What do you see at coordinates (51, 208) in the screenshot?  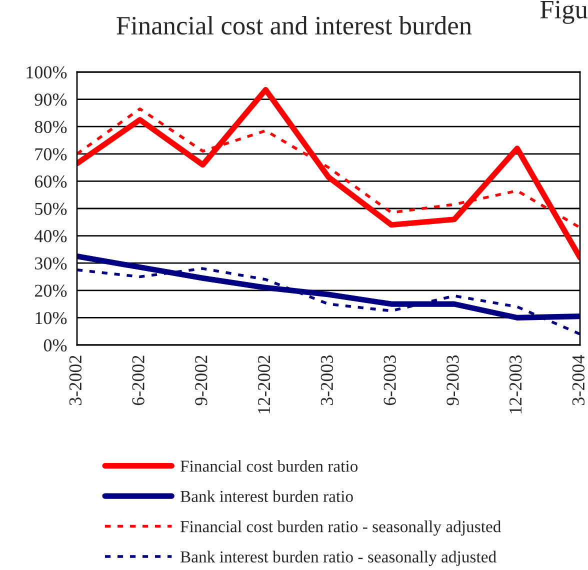 I see `y-tick-label: 50%` at bounding box center [51, 208].